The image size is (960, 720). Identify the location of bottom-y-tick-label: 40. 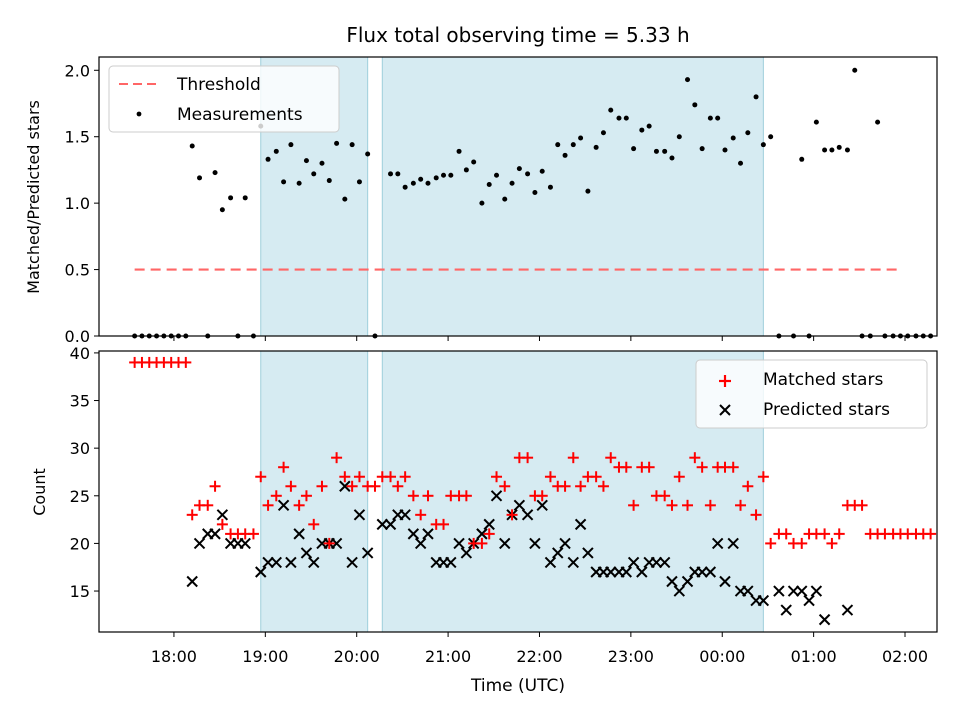
(80, 353).